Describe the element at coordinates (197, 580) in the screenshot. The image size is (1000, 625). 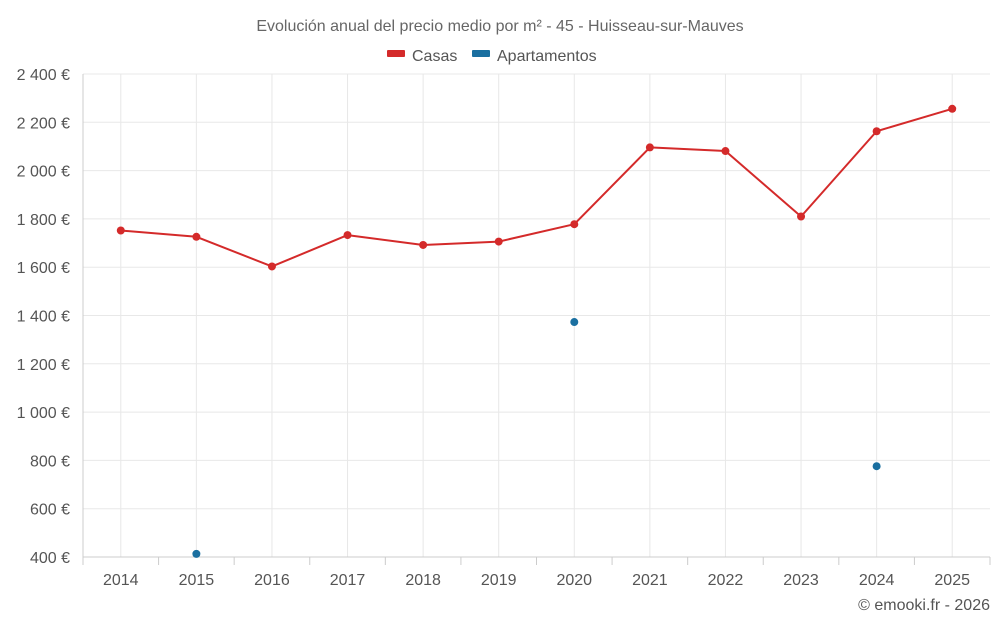
I see `x-tick-label: 2015` at that location.